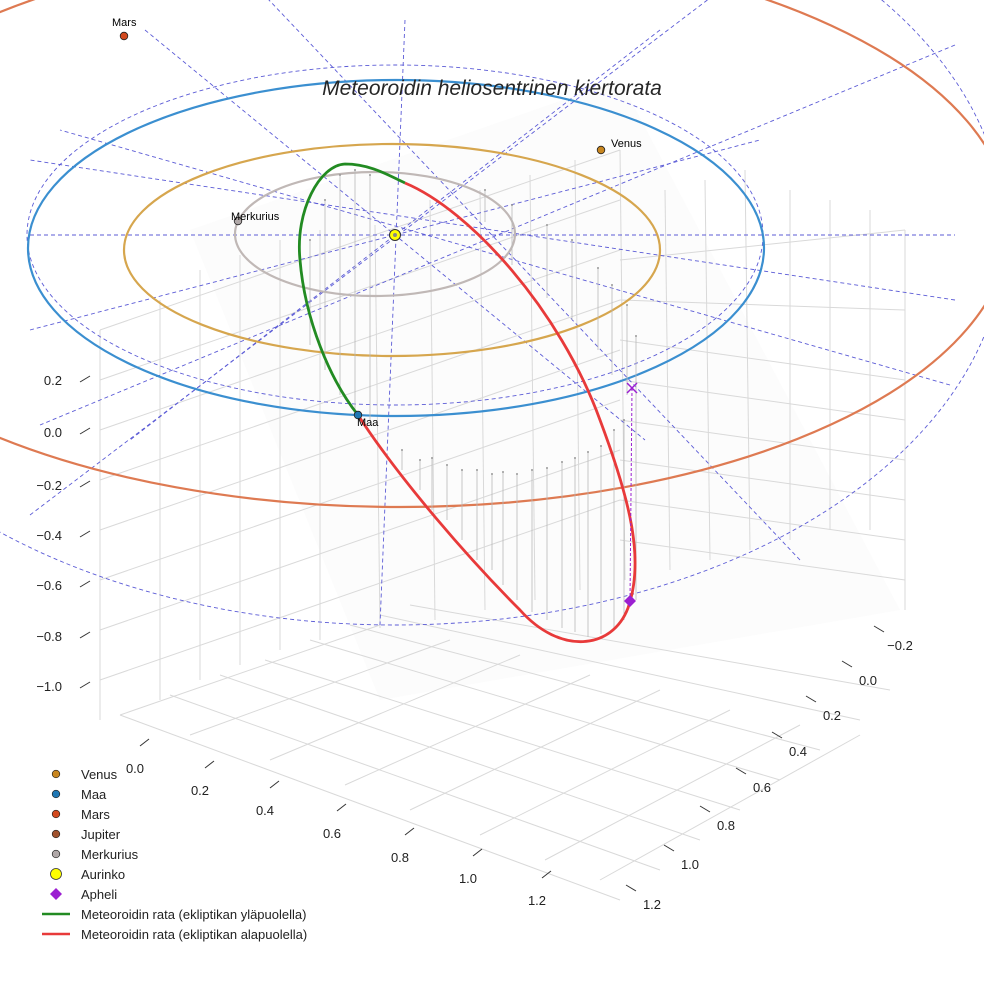 The width and height of the screenshot is (984, 984). I want to click on x-tick-label: 0.2, so click(200, 790).